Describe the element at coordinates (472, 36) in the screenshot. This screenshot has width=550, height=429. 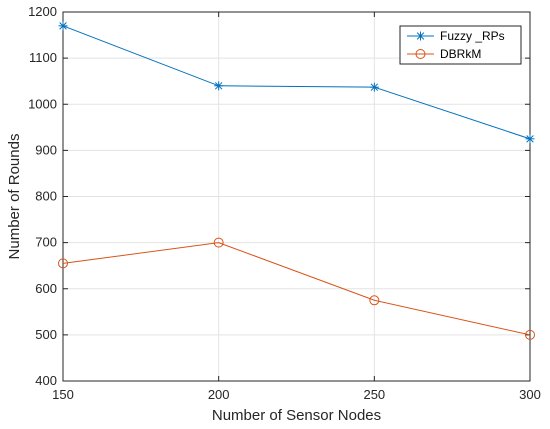
I see `legend-label-fuzzy-rps: Fuzzy _RPs` at that location.